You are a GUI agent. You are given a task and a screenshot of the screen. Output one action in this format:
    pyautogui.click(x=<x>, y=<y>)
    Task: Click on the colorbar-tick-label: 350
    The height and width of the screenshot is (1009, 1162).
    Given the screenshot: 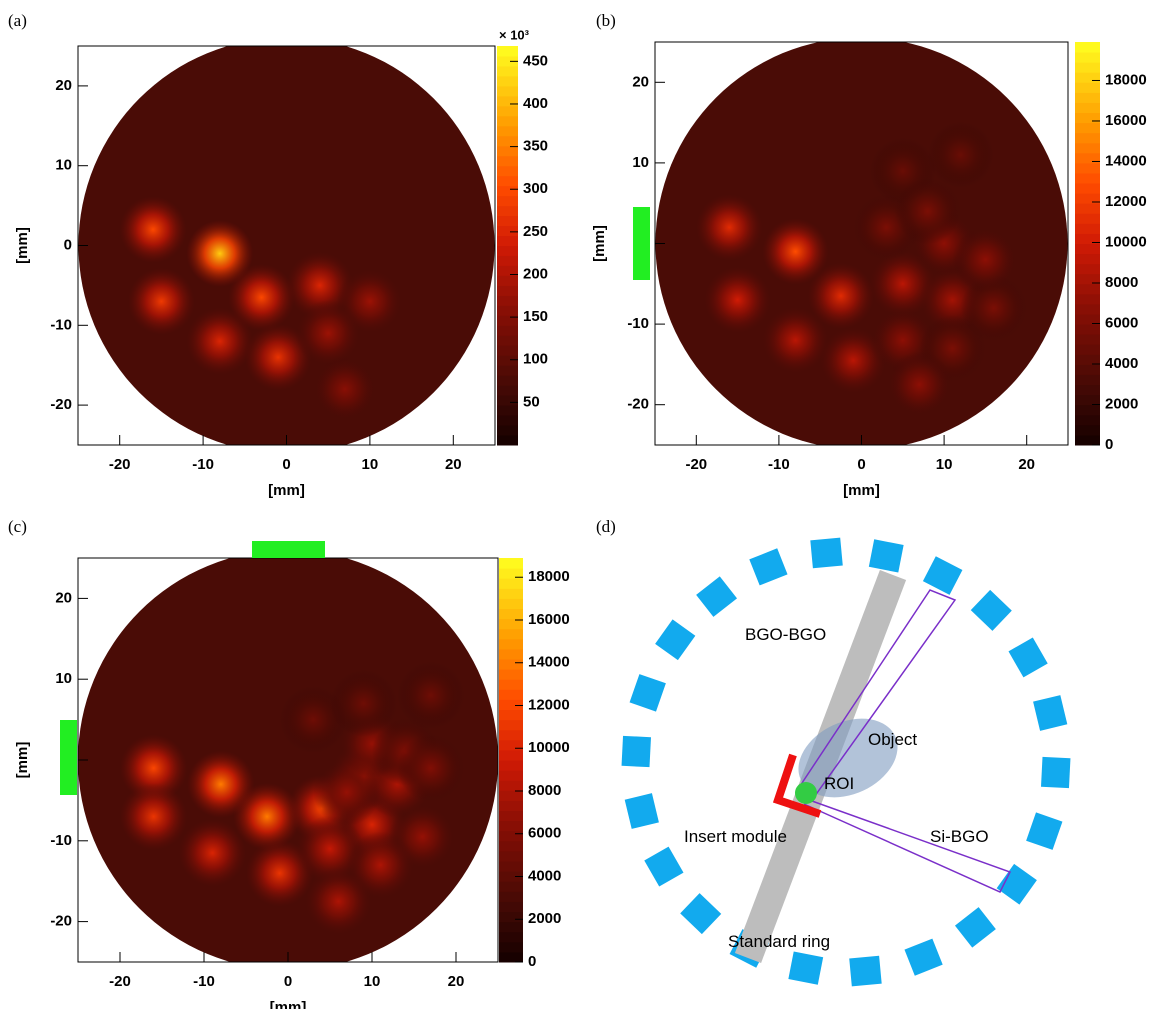 What is the action you would take?
    pyautogui.click(x=535, y=146)
    